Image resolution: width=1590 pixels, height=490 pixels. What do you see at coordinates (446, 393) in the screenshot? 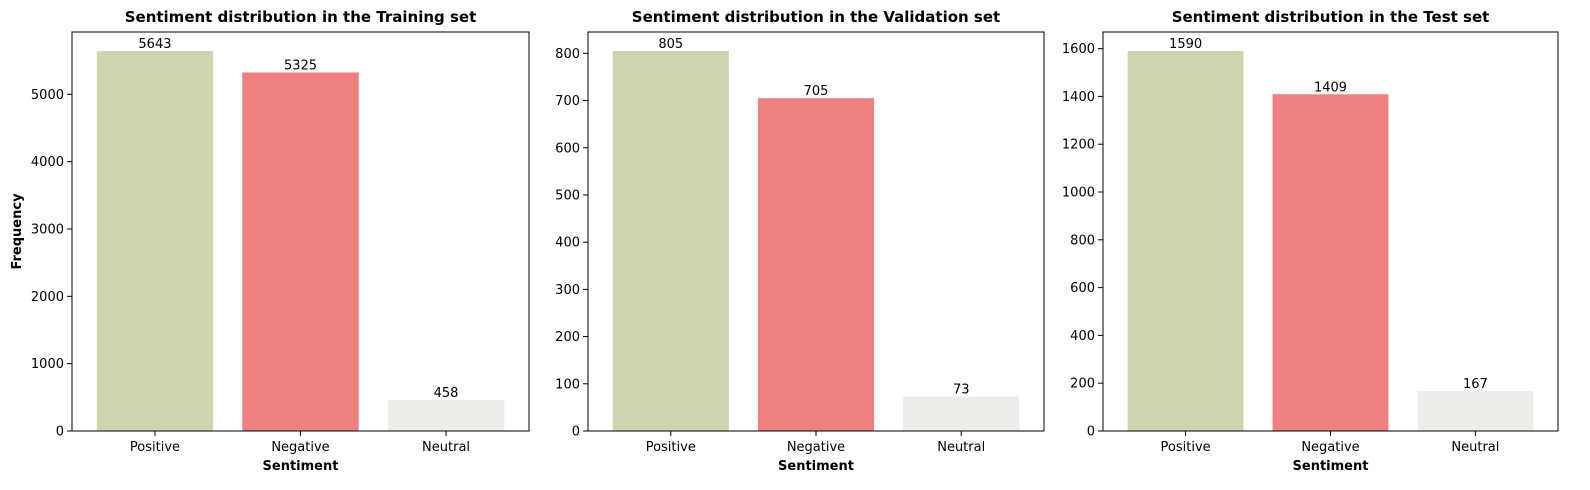
I see `data-label-neutral: 458` at bounding box center [446, 393].